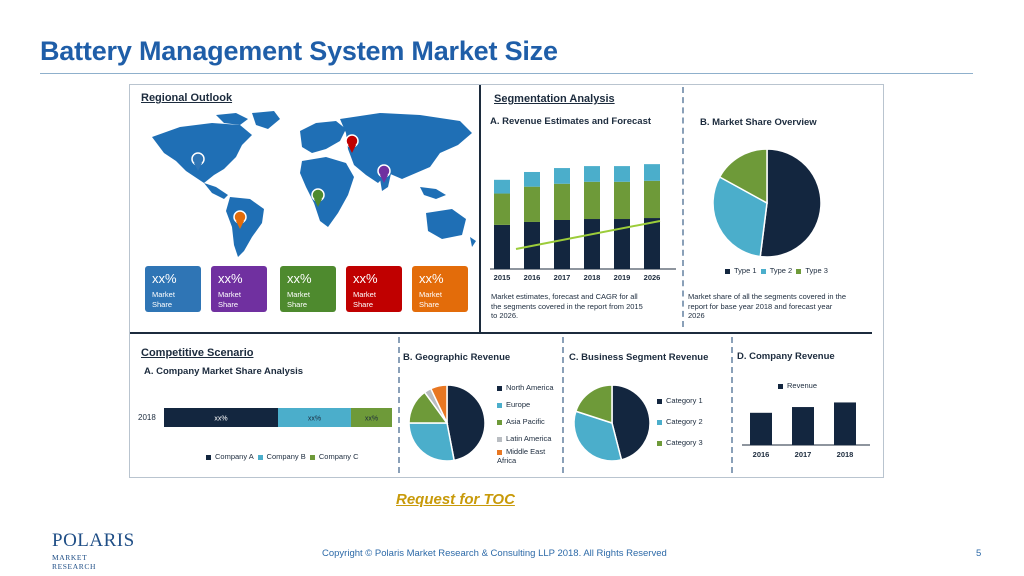 This screenshot has width=1024, height=576. I want to click on company-revenue-chart: 2016 2017 2018, so click(806, 430).